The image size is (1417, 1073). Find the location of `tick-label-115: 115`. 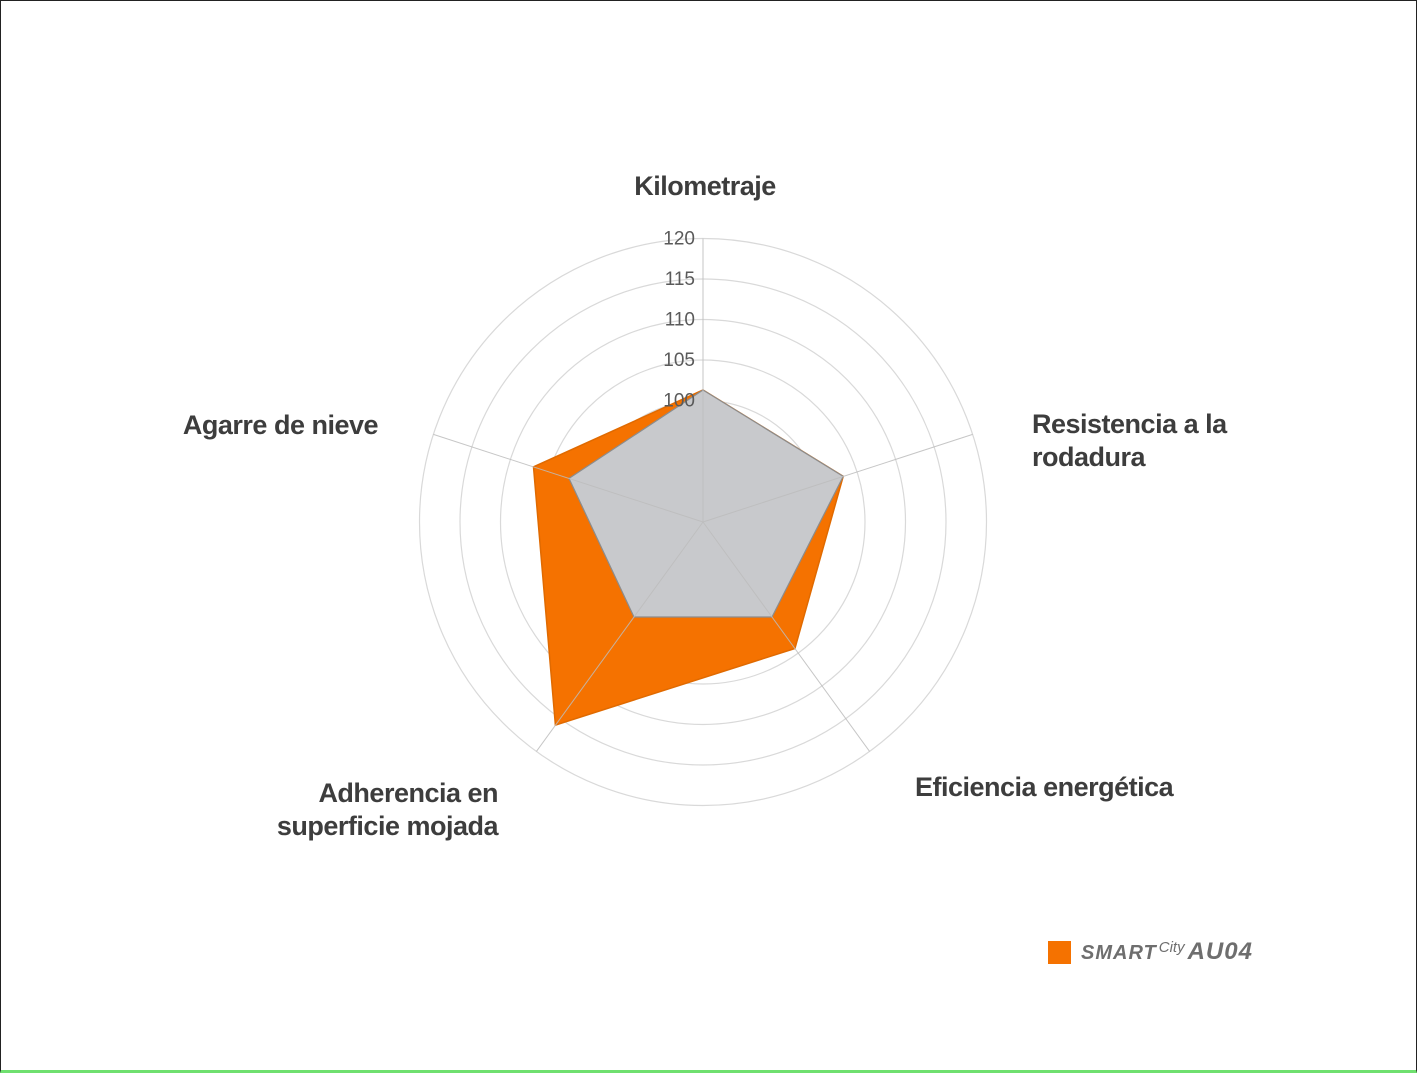

tick-label-115: 115 is located at coordinates (680, 279).